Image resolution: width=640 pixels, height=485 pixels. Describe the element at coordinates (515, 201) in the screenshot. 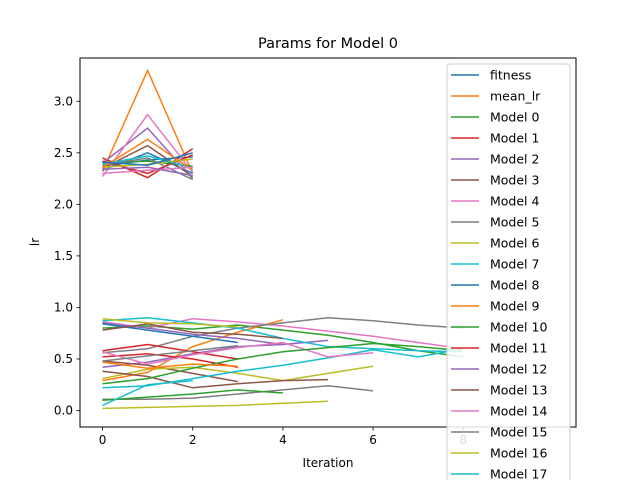

I see `legend-label-6: Model 4` at that location.